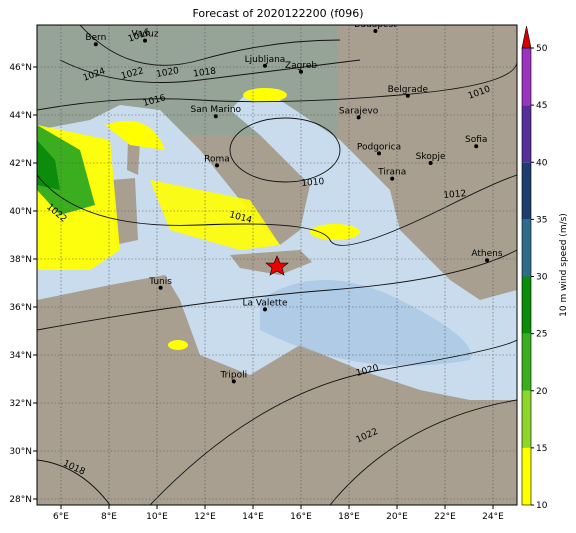 The width and height of the screenshot is (576, 533). I want to click on sardinia, so click(125, 211).